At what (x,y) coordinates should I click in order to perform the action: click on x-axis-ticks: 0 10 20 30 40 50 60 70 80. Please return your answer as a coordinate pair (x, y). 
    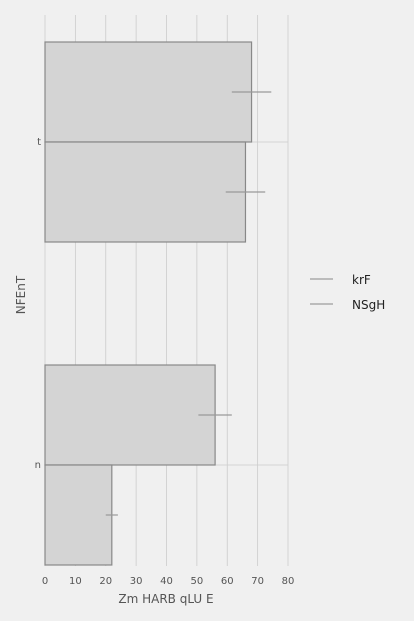
    Looking at the image, I should click on (168, 581).